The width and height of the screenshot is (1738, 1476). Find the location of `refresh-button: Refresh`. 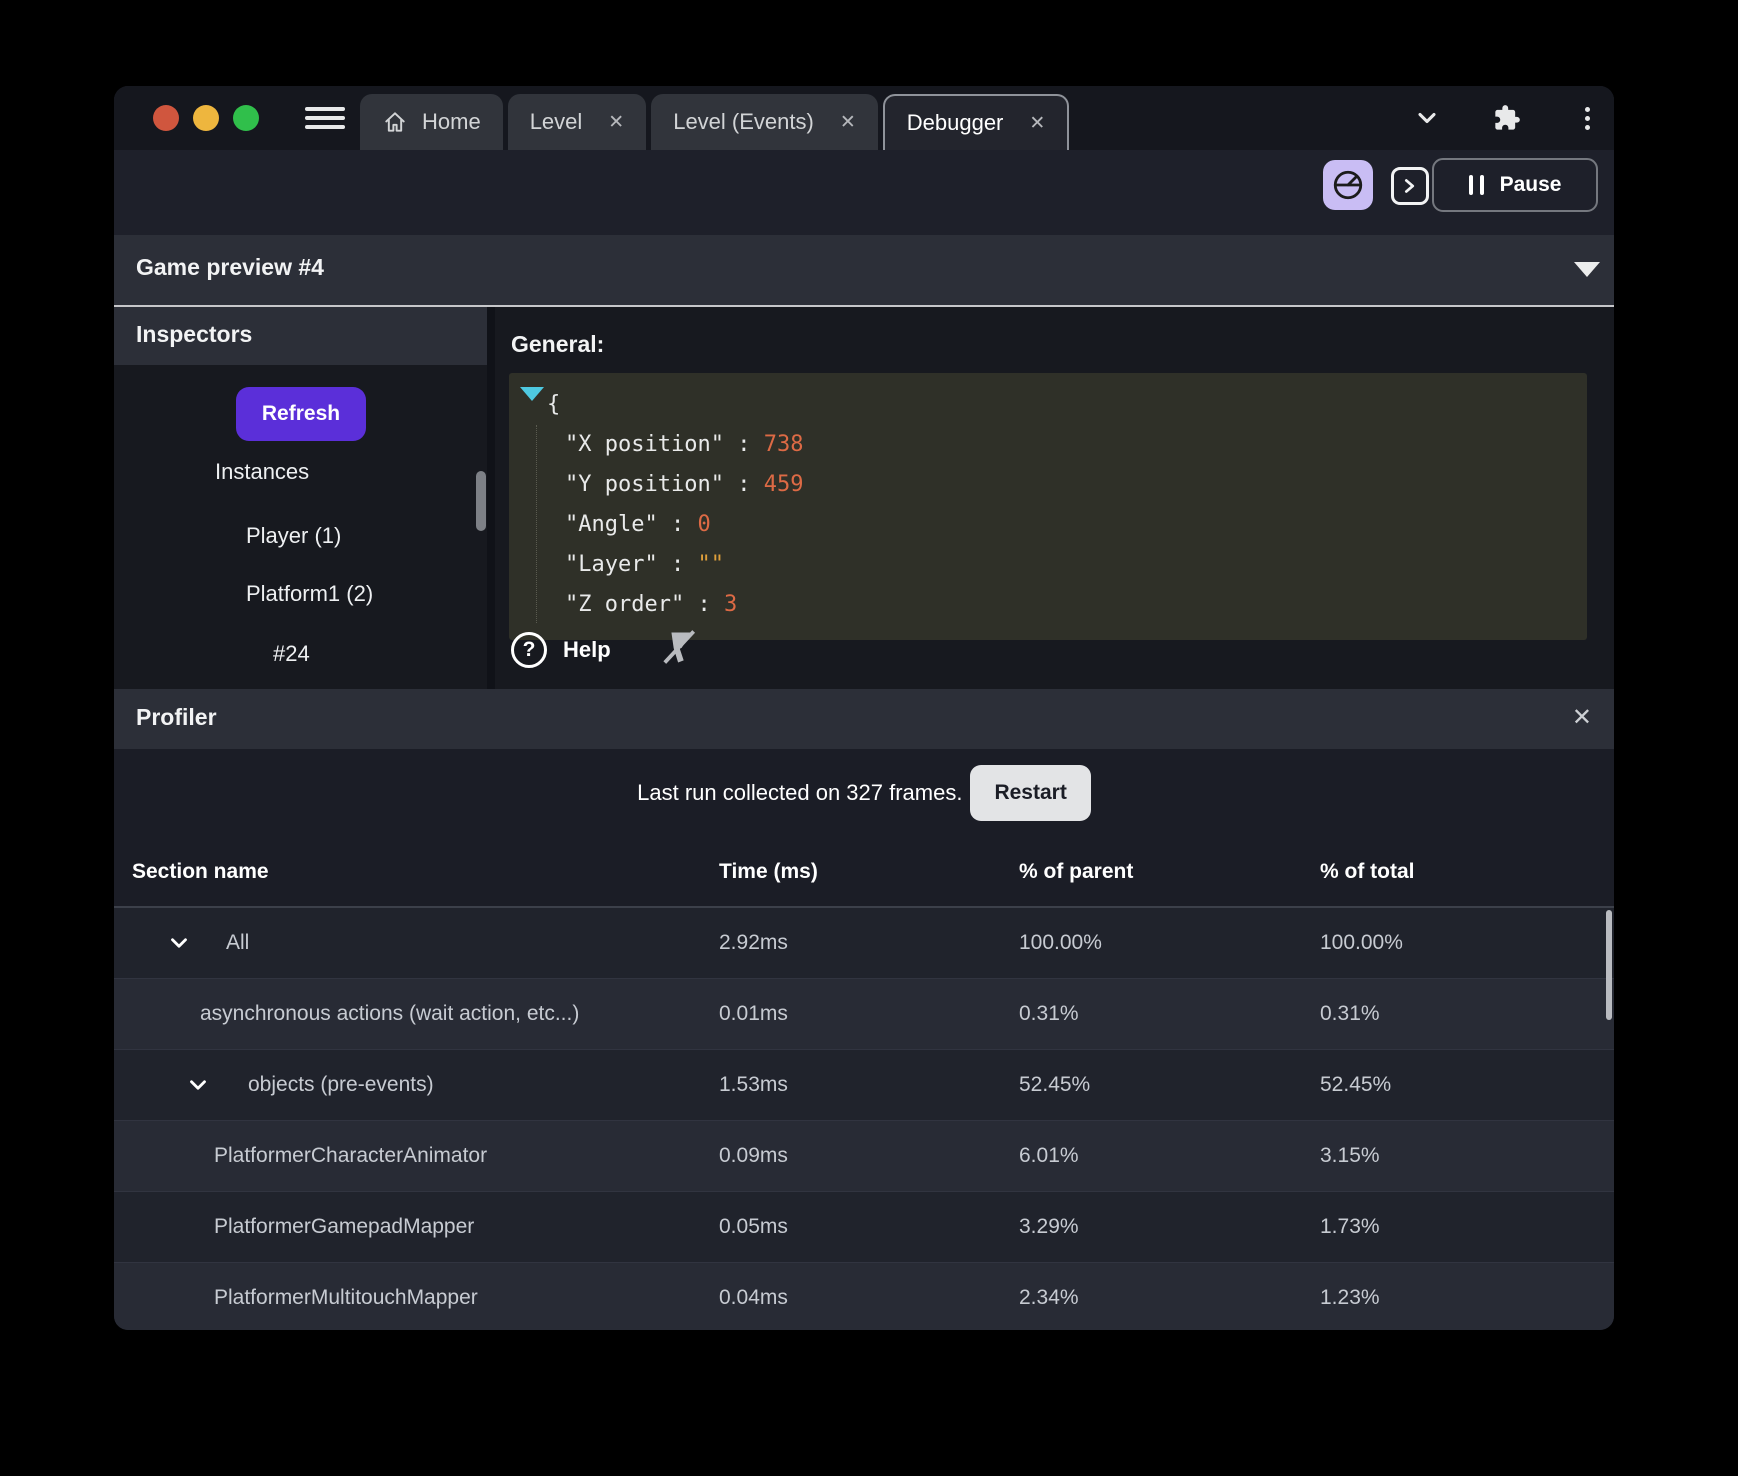

refresh-button: Refresh is located at coordinates (301, 414).